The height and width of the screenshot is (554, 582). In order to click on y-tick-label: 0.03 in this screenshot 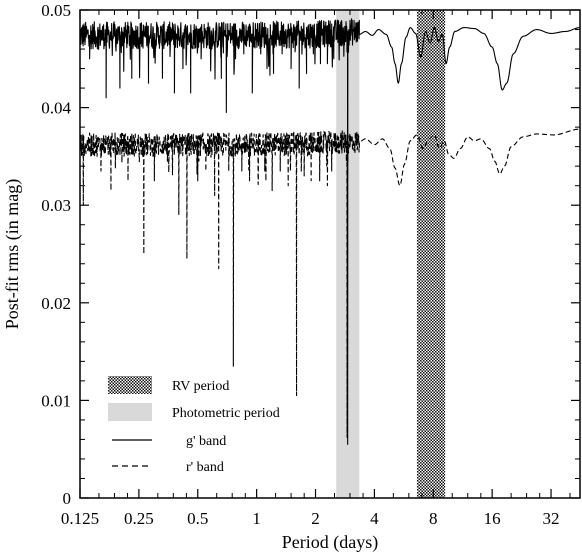, I will do `click(56, 205)`.